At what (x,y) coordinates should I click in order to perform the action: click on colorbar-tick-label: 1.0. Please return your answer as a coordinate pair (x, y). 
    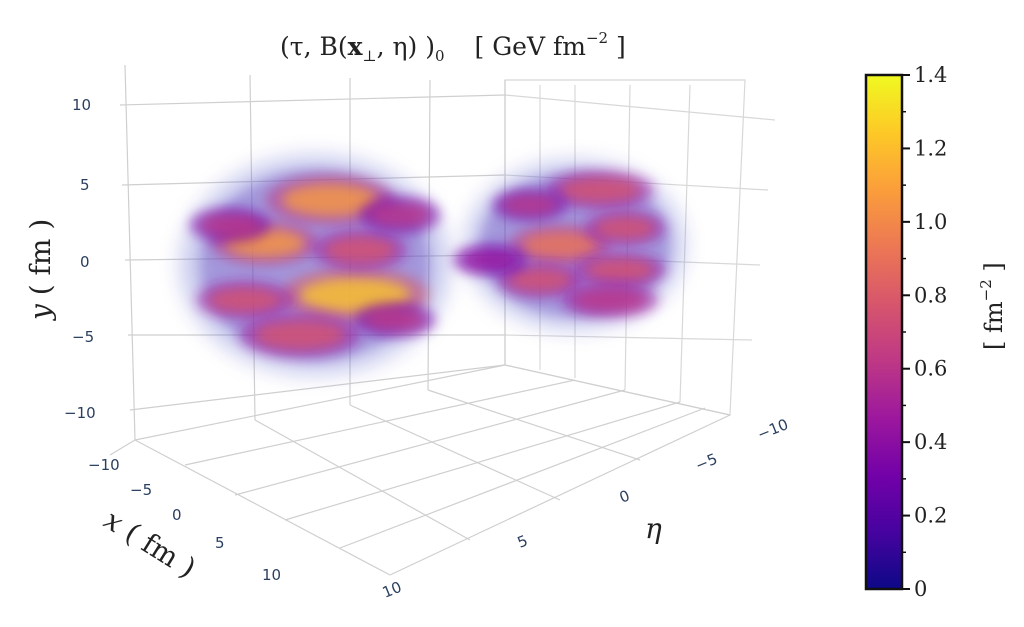
    Looking at the image, I should click on (930, 222).